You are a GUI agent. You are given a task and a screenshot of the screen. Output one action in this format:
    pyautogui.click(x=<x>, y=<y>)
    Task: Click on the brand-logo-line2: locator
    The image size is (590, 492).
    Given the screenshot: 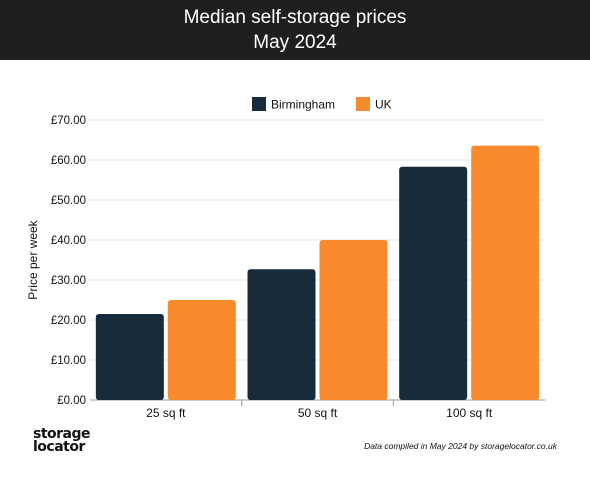 What is the action you would take?
    pyautogui.click(x=59, y=447)
    